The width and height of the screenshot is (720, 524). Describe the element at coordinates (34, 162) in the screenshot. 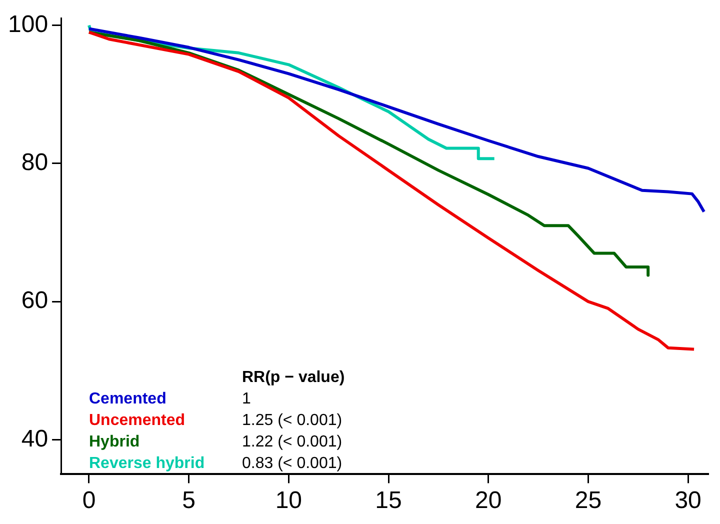

I see `y-tick-label: 80` at that location.